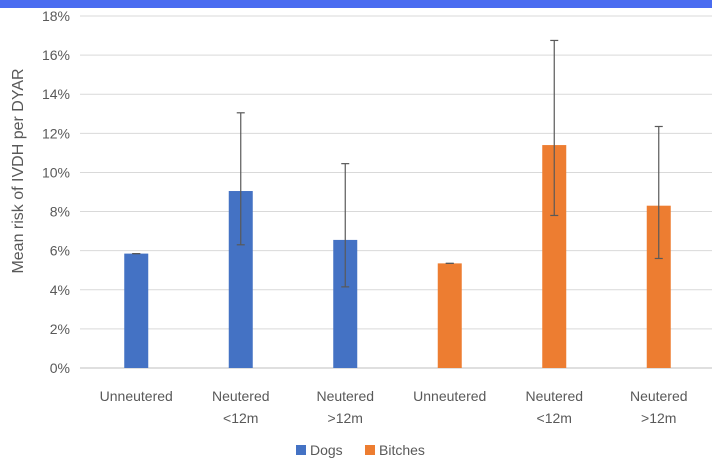 Image resolution: width=712 pixels, height=466 pixels. Describe the element at coordinates (60, 290) in the screenshot. I see `y-tick-label: 4%` at that location.